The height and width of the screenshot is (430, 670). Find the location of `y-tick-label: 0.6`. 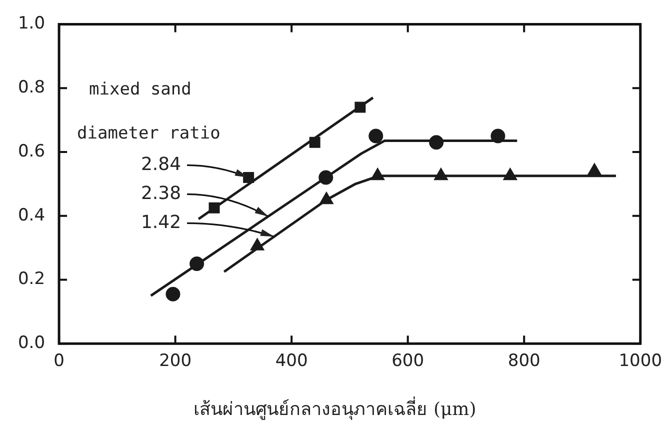

y-tick-label: 0.6 is located at coordinates (32, 151).